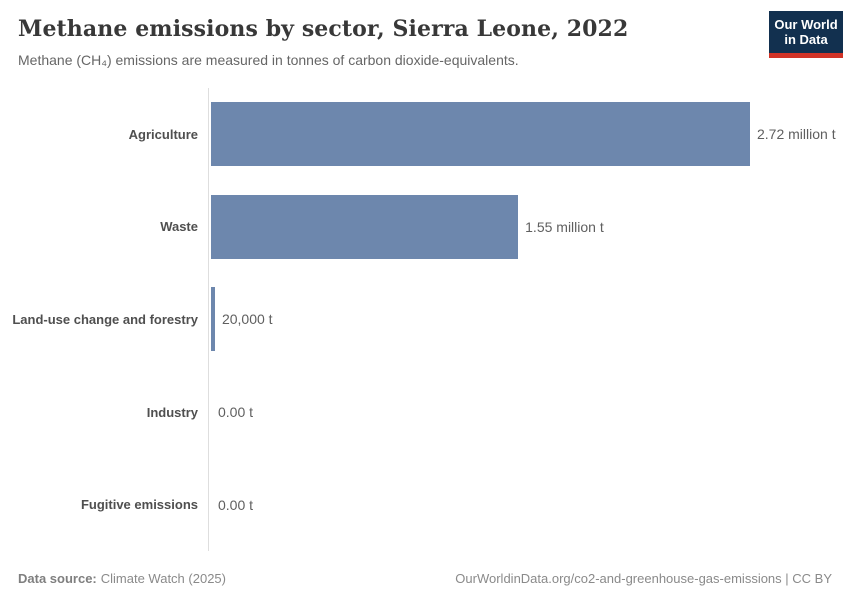 The width and height of the screenshot is (850, 600). I want to click on logo-line2: in Data, so click(806, 40).